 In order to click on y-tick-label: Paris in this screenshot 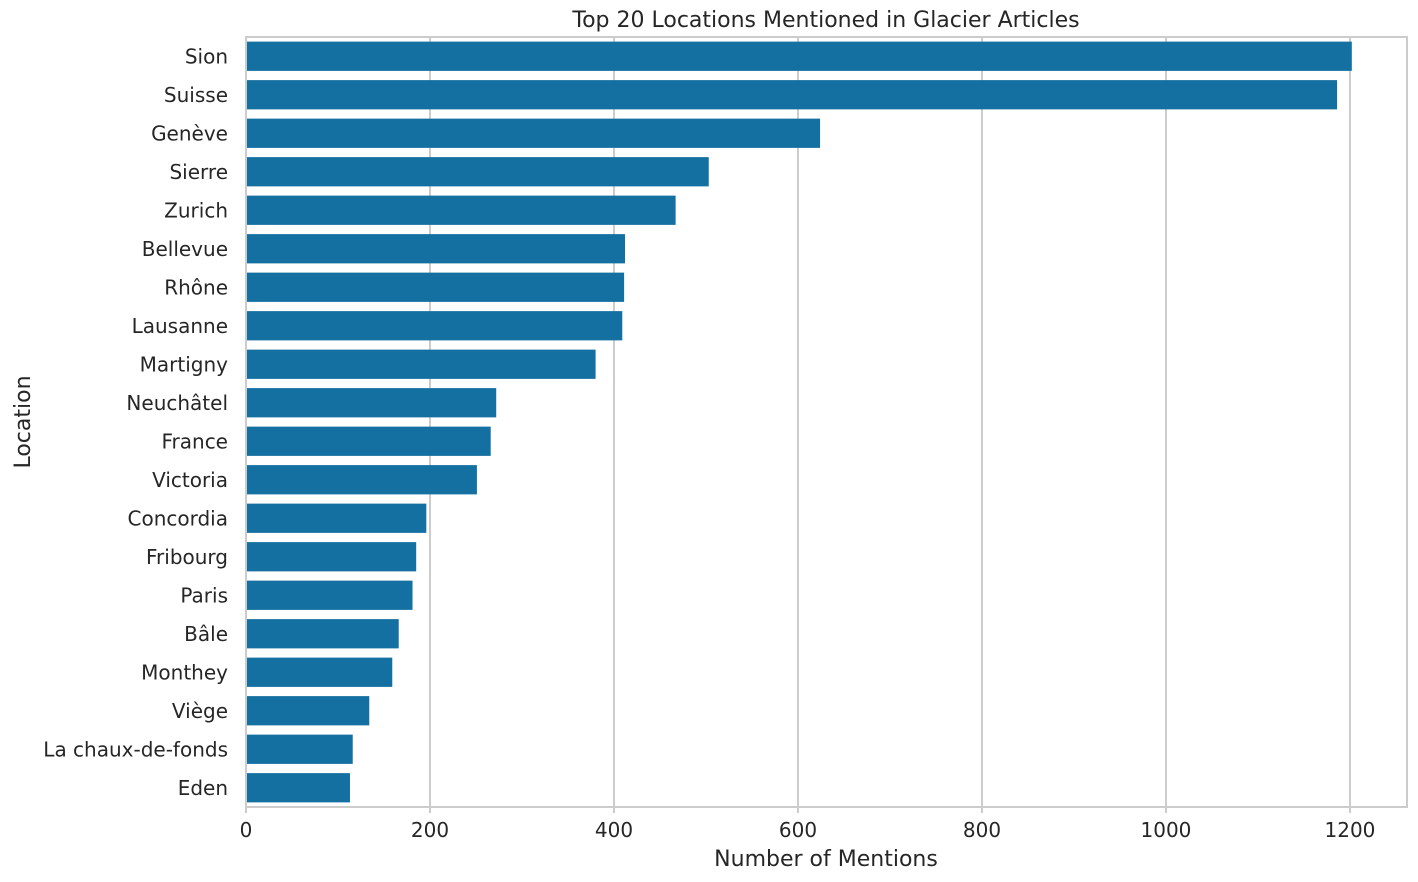, I will do `click(204, 595)`.